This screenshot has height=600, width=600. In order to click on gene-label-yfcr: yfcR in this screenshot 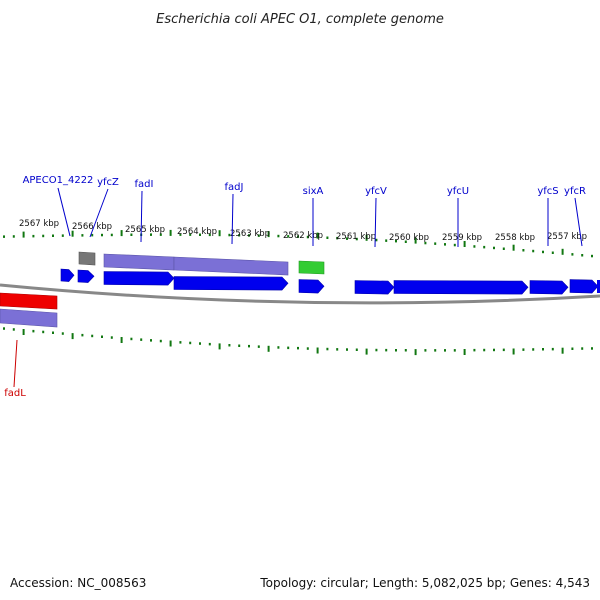, I will do `click(575, 191)`.